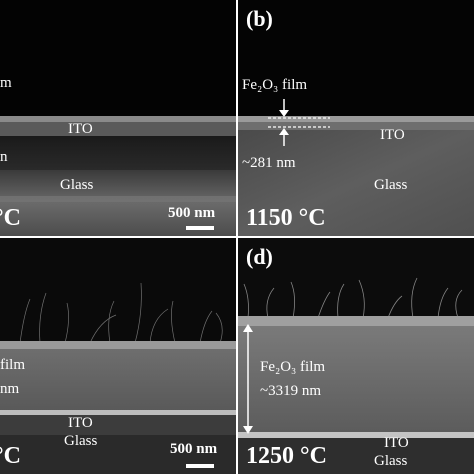 The height and width of the screenshot is (474, 474). What do you see at coordinates (80, 129) in the screenshot?
I see `panel-a-ito-label: ITO` at bounding box center [80, 129].